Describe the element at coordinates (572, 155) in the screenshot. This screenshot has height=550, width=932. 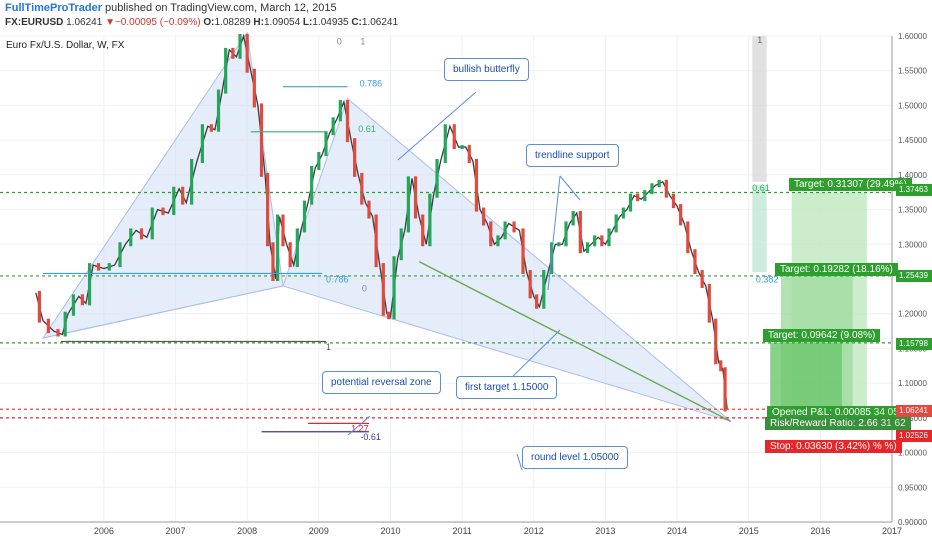
I see `callout-trendline-support: trendline support` at that location.